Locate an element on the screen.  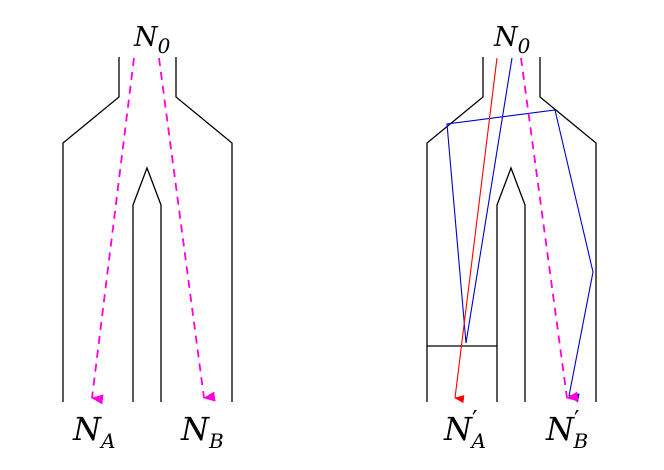
detector-label-nb-prime: N′ B is located at coordinates (566, 429).